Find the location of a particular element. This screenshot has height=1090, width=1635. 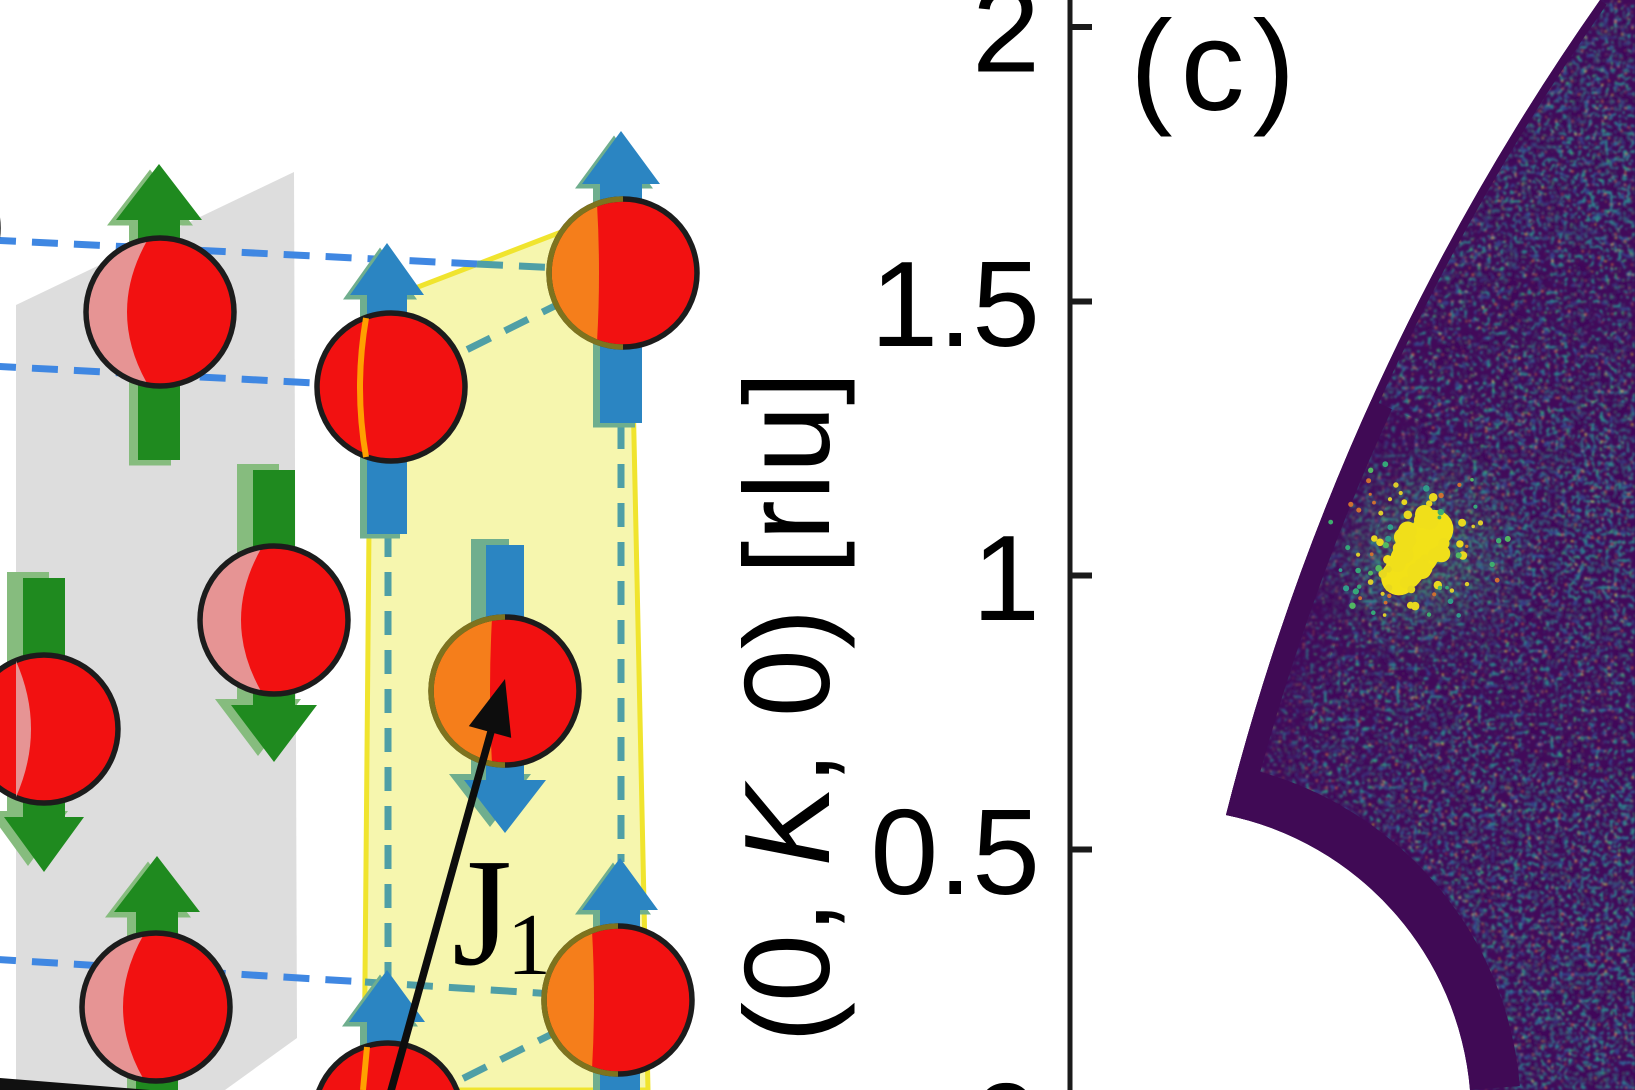

svg-text: 0.5 is located at coordinates (955, 852).